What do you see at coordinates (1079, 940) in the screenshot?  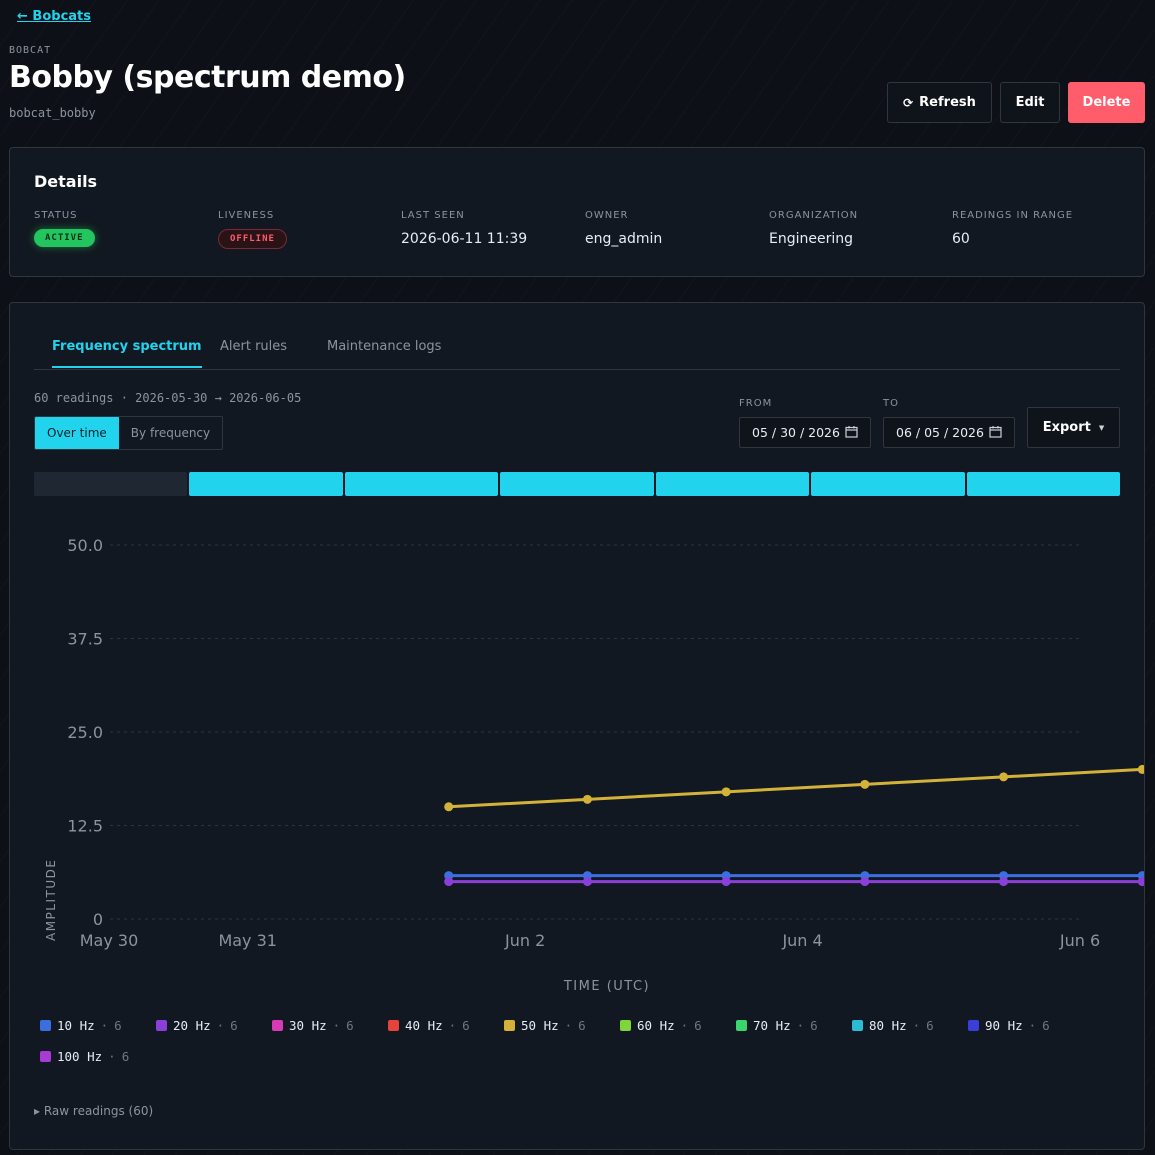 I see `x-tick-label: Jun 6` at bounding box center [1079, 940].